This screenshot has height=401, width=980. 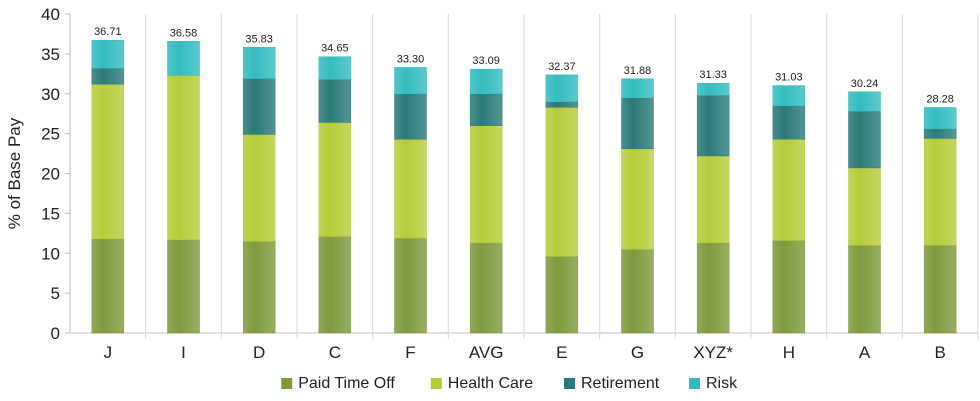 What do you see at coordinates (694, 383) in the screenshot?
I see `legend-swatch-risk` at bounding box center [694, 383].